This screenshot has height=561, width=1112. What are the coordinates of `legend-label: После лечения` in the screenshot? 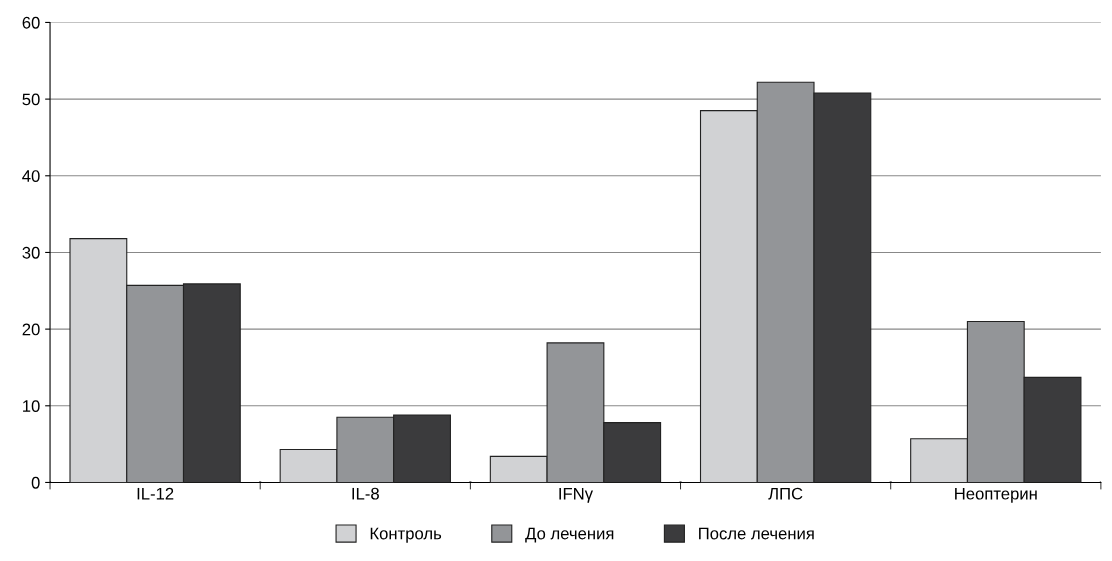 It's located at (756, 533).